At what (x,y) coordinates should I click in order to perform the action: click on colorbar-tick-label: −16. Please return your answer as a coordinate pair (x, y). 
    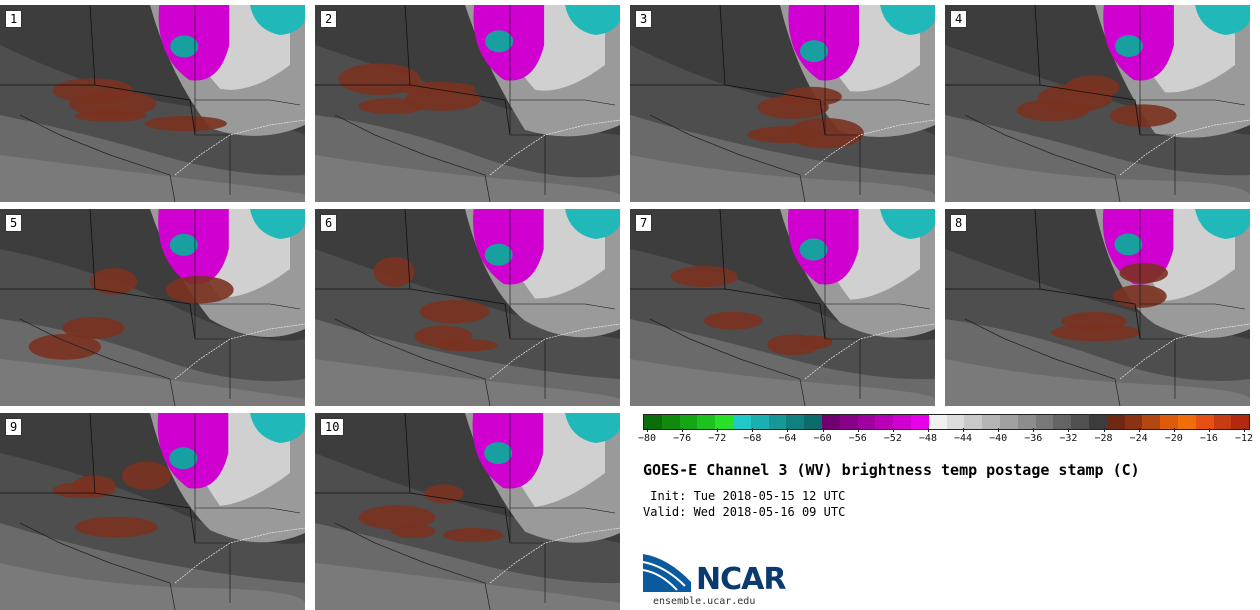
    Looking at the image, I should click on (1208, 438).